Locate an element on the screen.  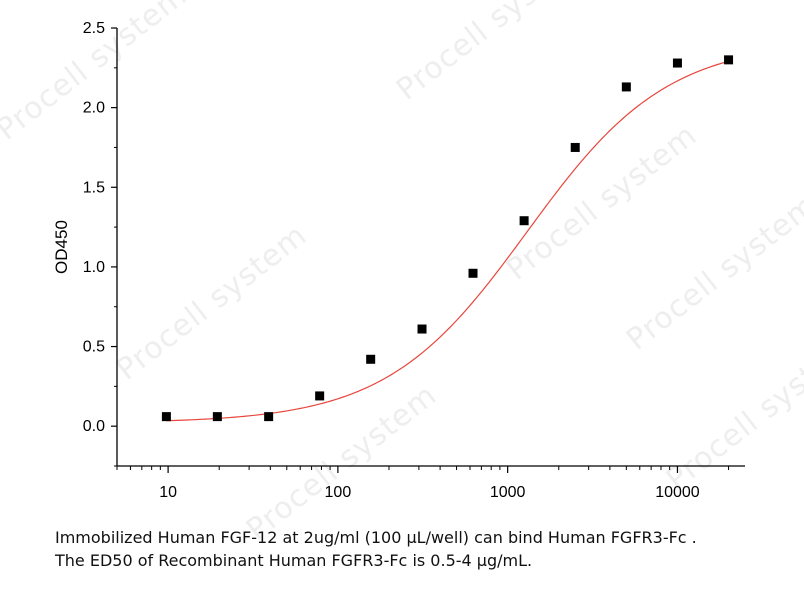
y-tick-label: 2.5 is located at coordinates (94, 28).